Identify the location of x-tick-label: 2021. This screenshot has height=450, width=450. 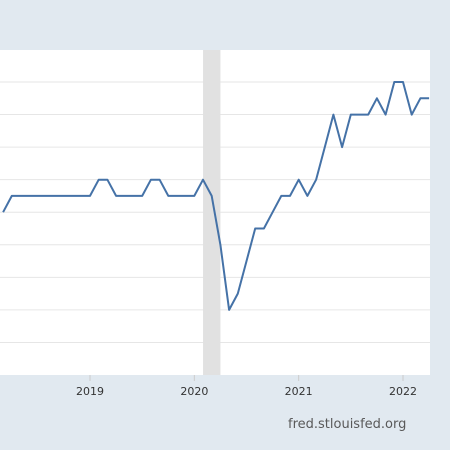
(299, 391).